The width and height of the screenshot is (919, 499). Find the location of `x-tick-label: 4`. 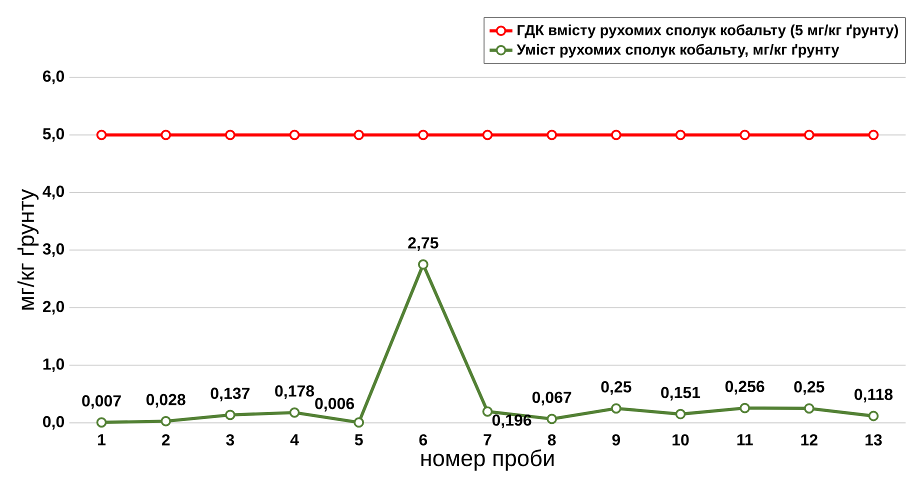

x-tick-label: 4 is located at coordinates (294, 440).